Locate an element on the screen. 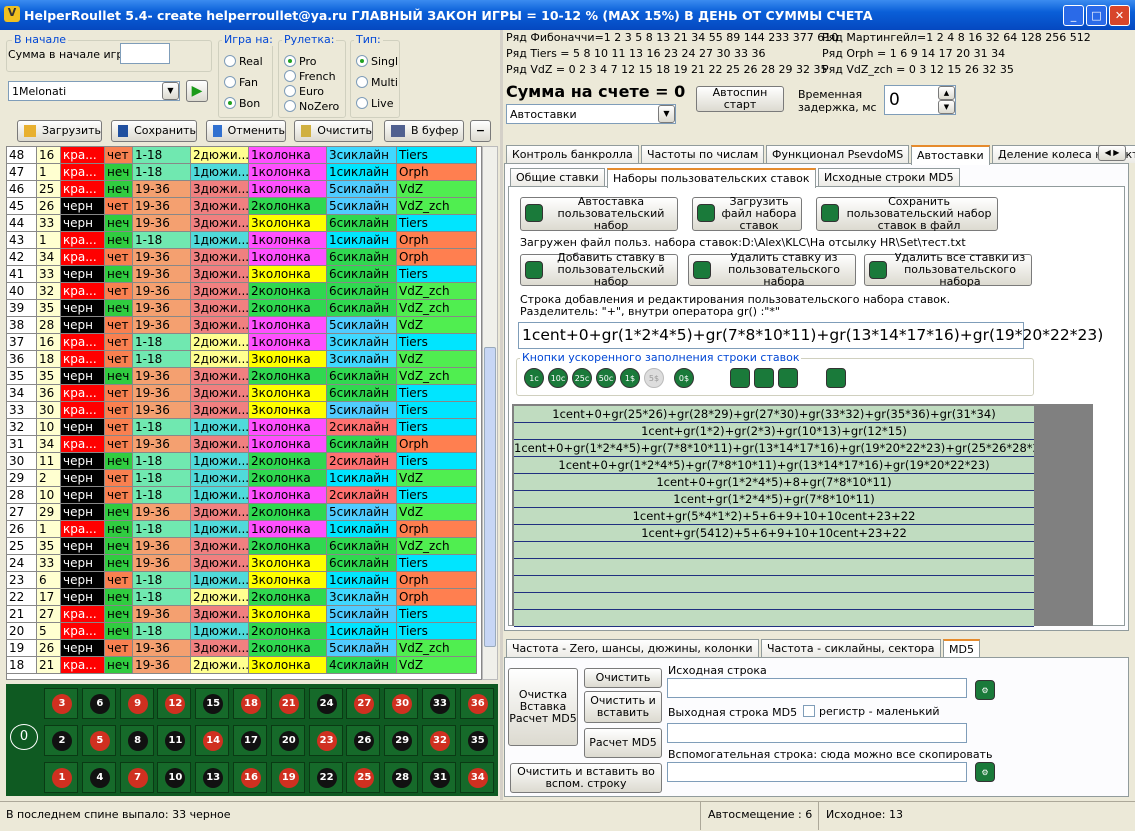 This screenshot has height=831, width=1135. number-chip: 2 is located at coordinates (62, 741).